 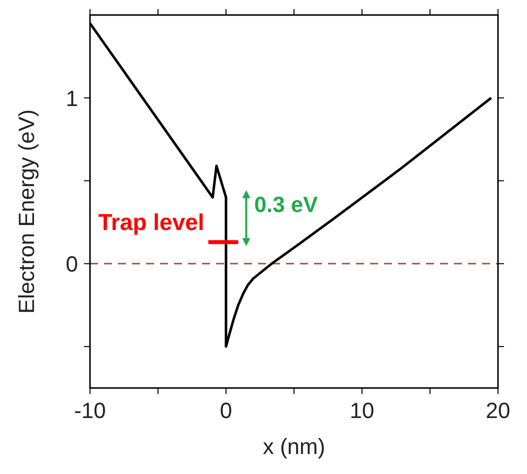 What do you see at coordinates (226, 410) in the screenshot?
I see `x-tick-label: 0` at bounding box center [226, 410].